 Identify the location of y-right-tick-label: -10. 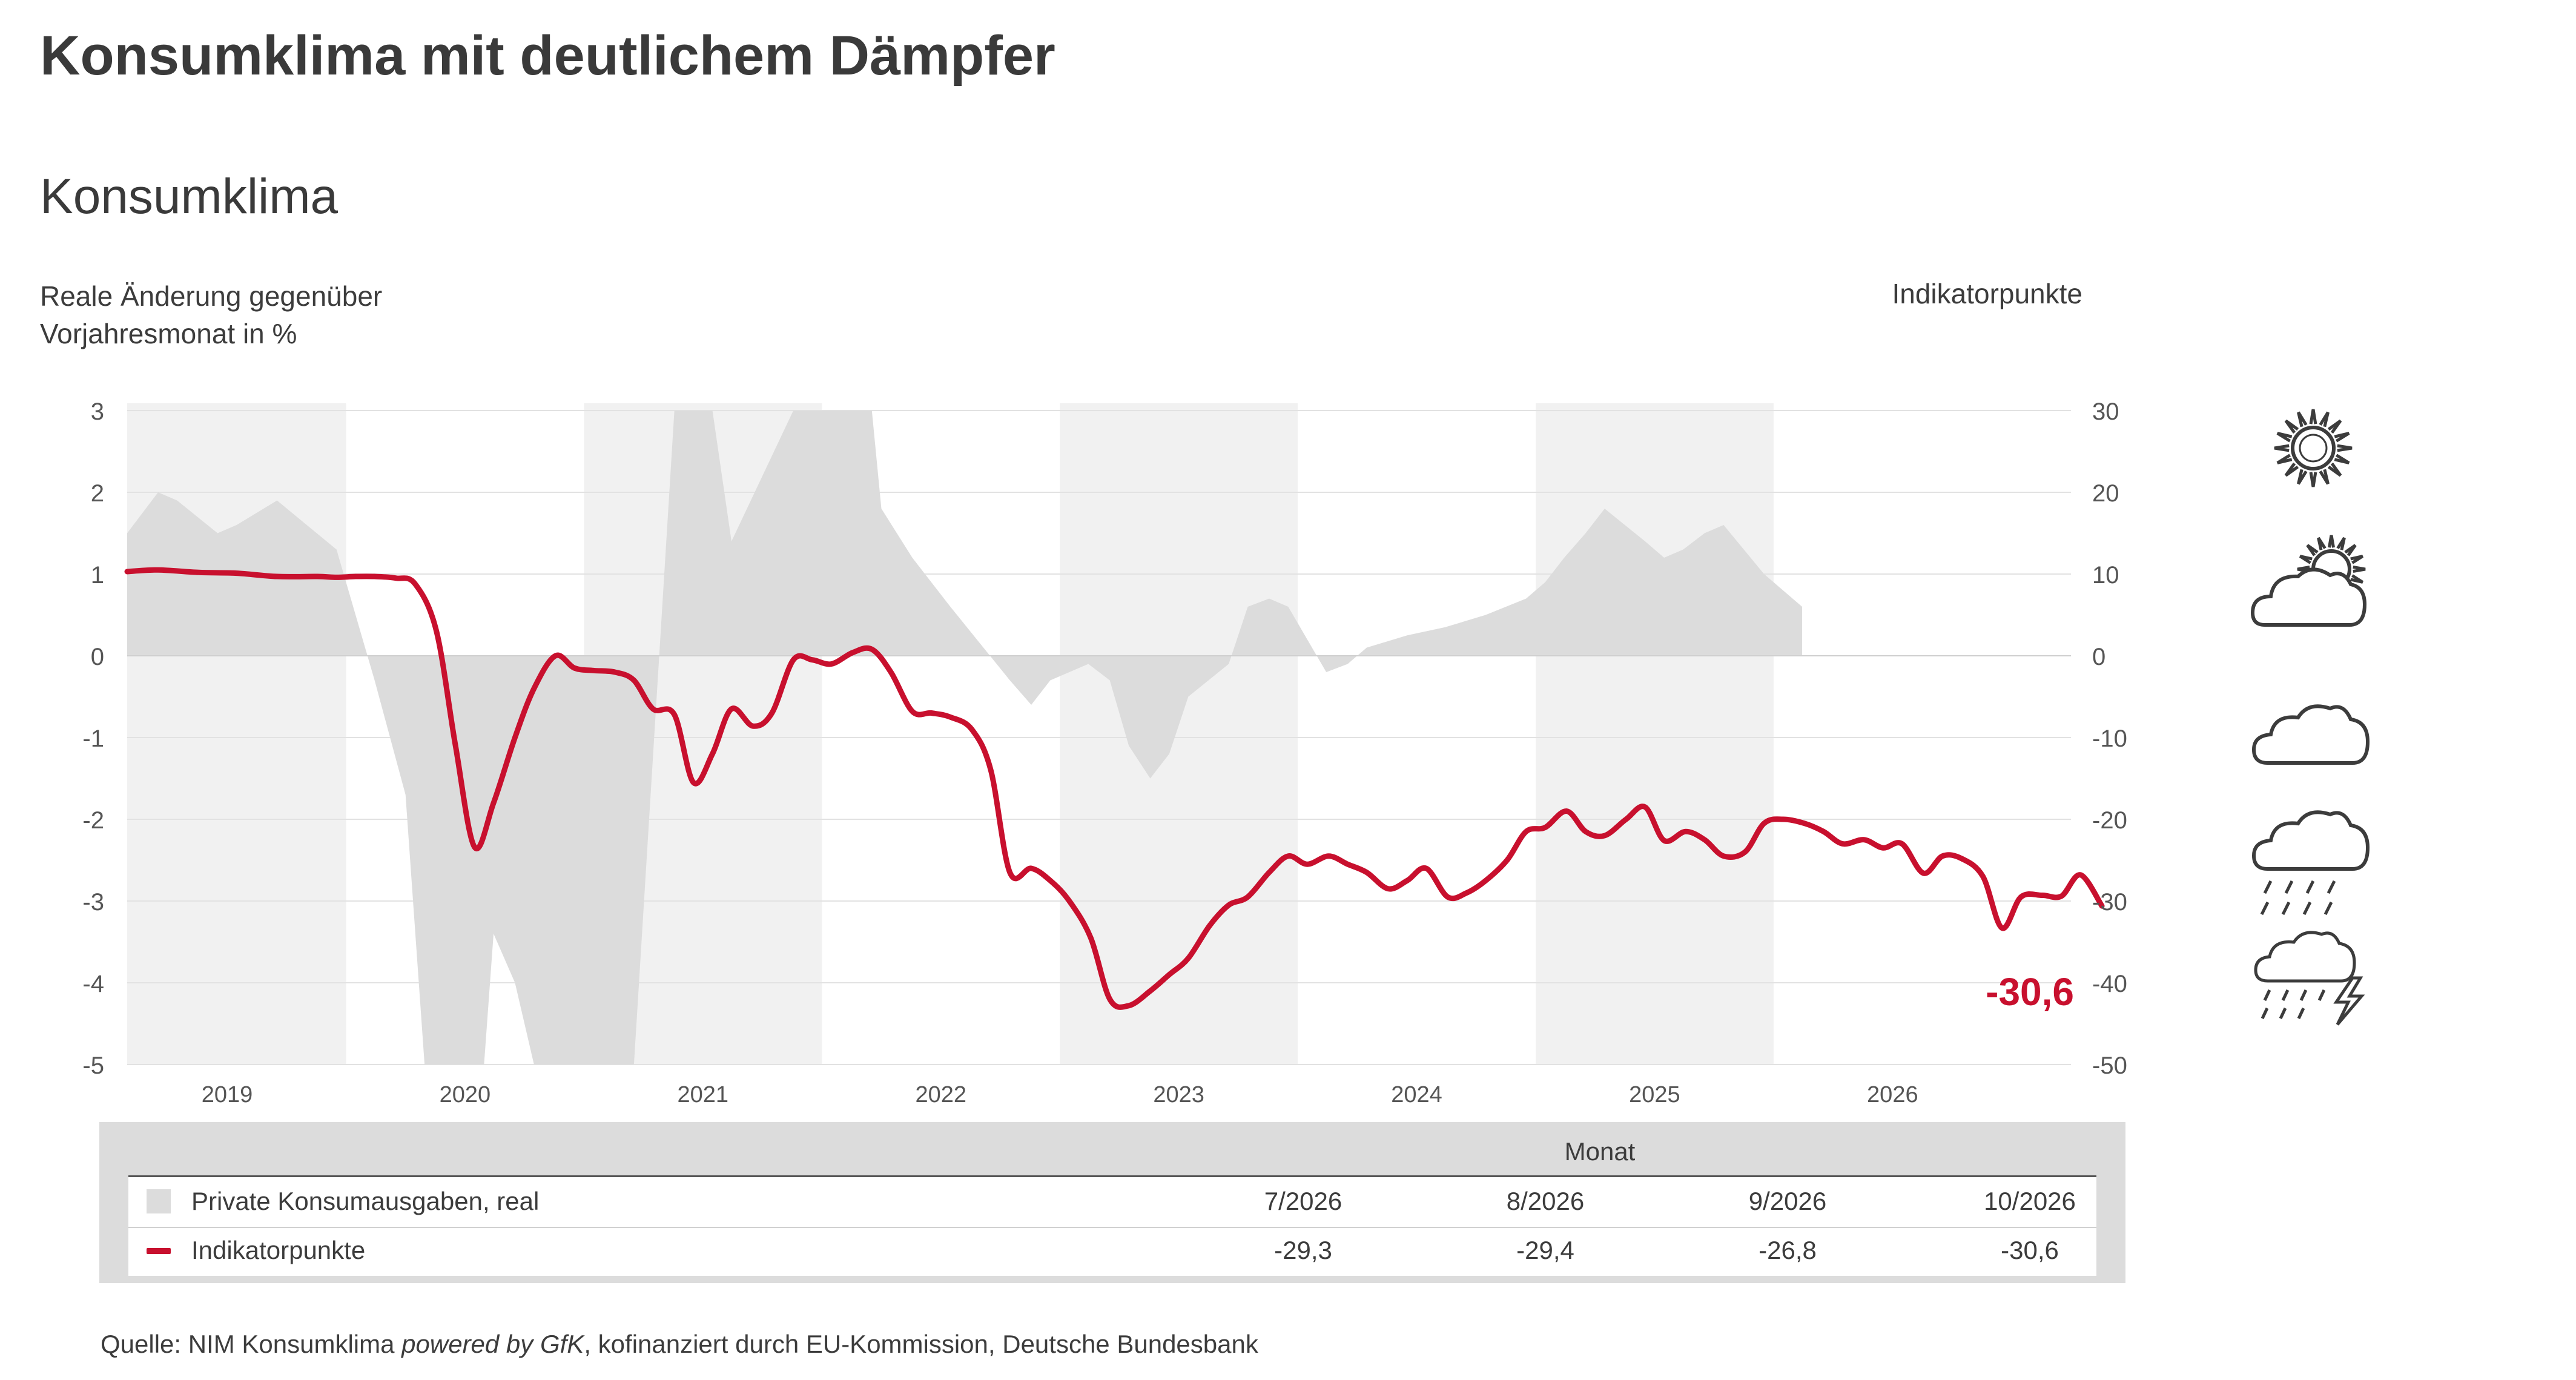
(2109, 738).